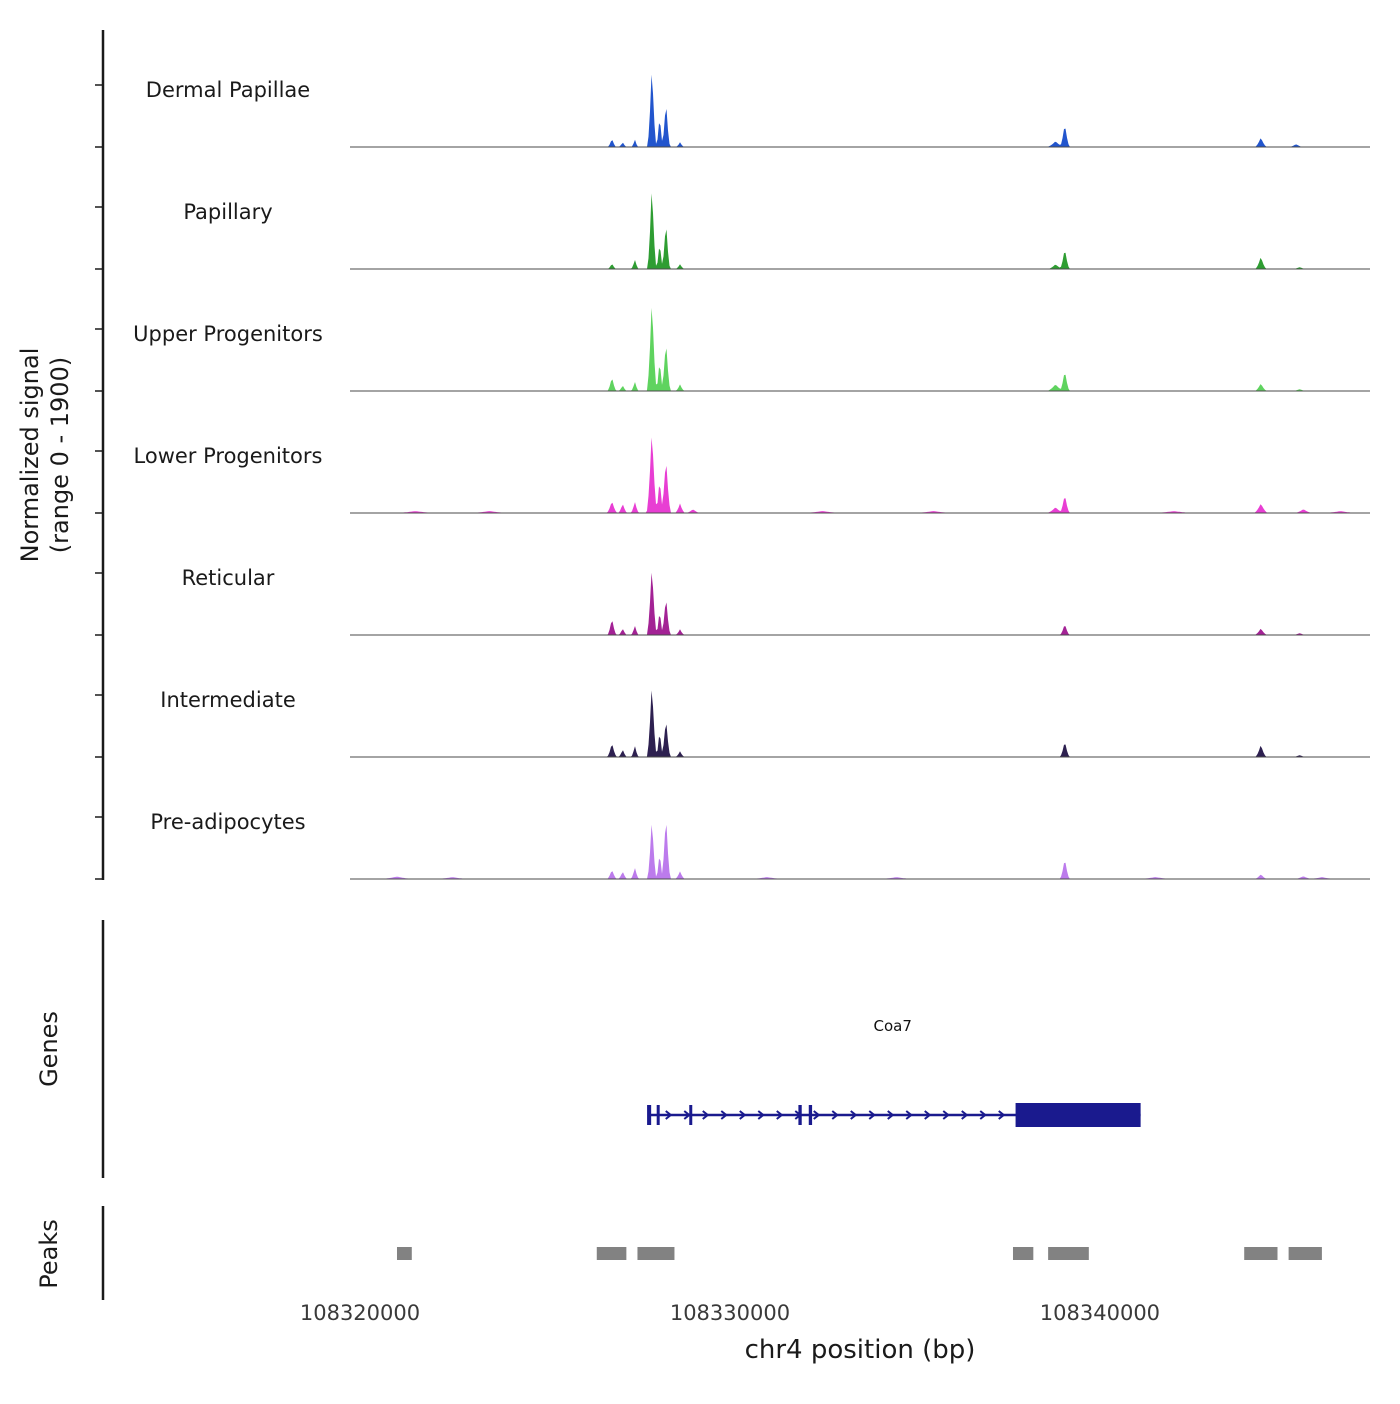 This screenshot has height=1404, width=1400. Describe the element at coordinates (1100, 1313) in the screenshot. I see `x-tick-label: 108340000` at that location.